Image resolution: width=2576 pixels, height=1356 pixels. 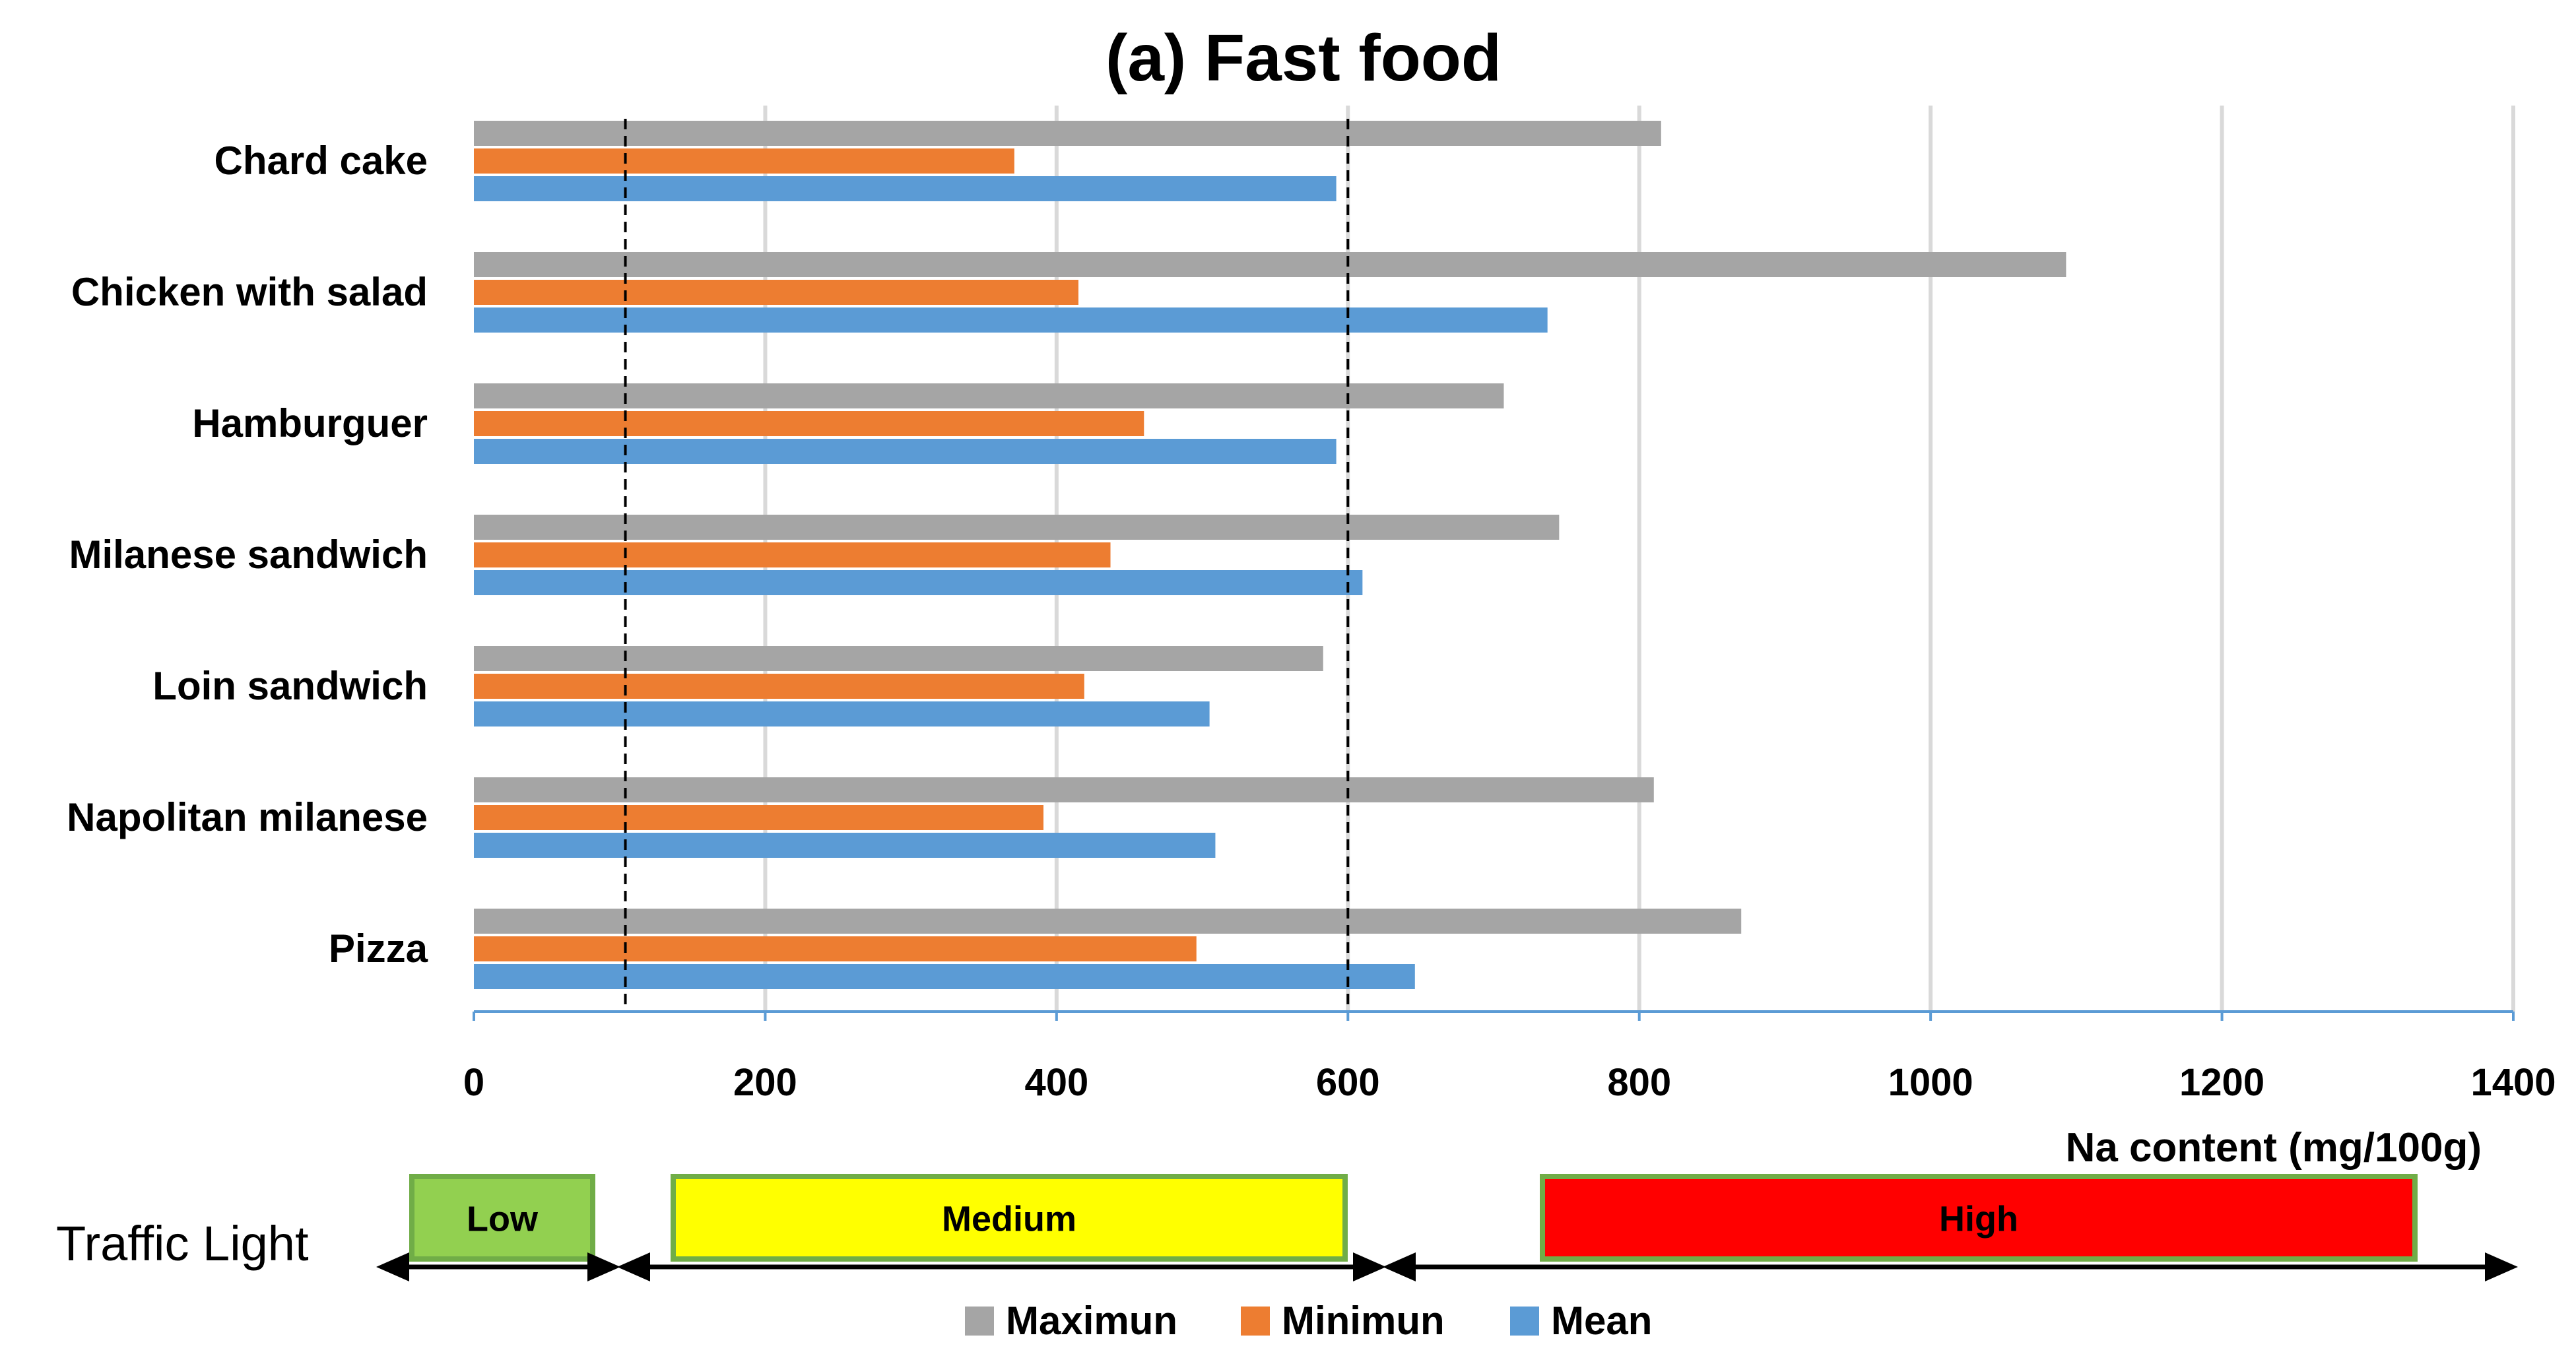 What do you see at coordinates (182, 1243) in the screenshot?
I see `traffic-light-label: Traffic Light` at bounding box center [182, 1243].